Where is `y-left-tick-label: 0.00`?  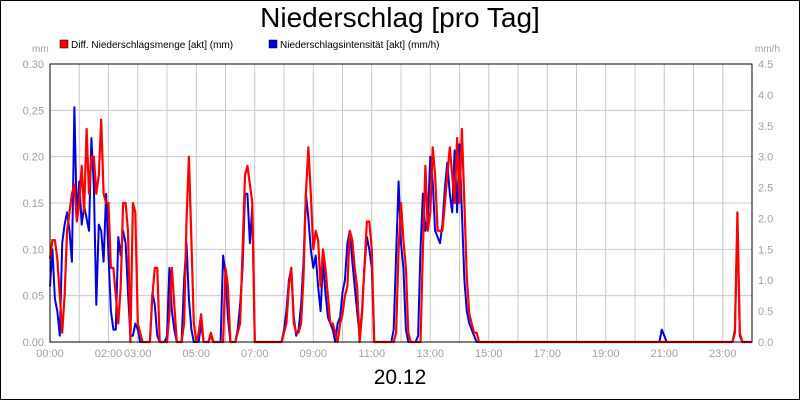 y-left-tick-label: 0.00 is located at coordinates (33, 343).